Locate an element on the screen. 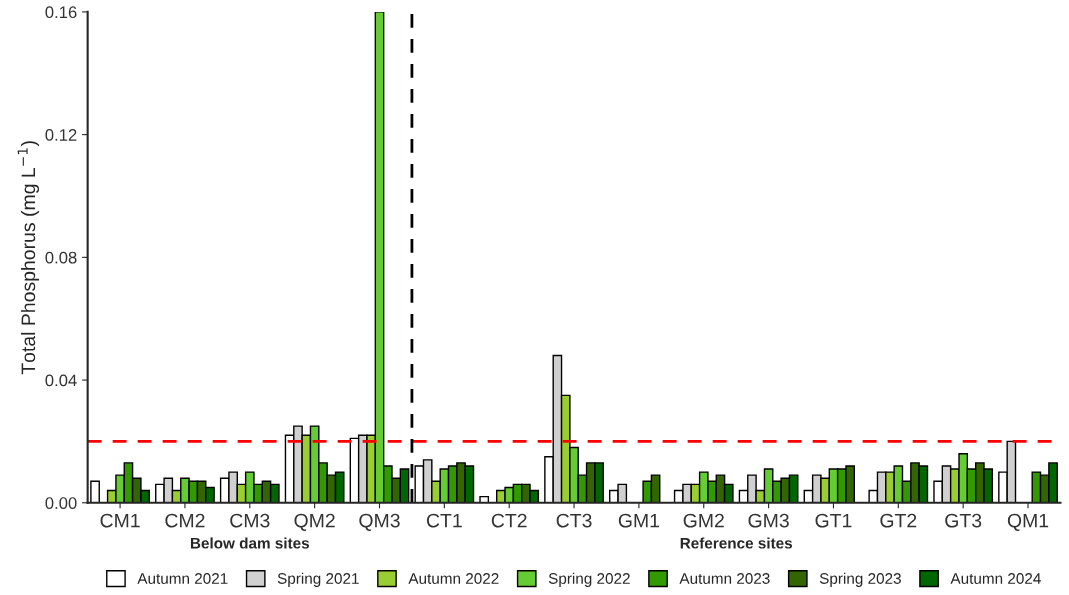 This screenshot has width=1069, height=595. x-tick-label: CT1 is located at coordinates (444, 520).